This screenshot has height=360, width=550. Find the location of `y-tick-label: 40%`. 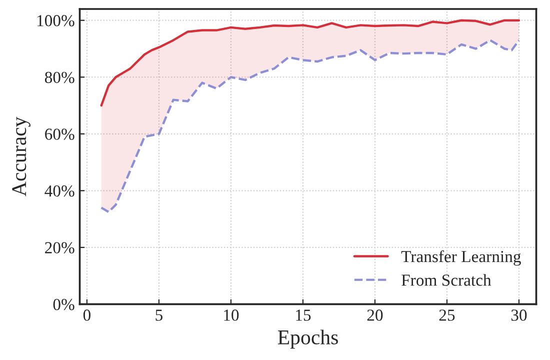

y-tick-label: 40% is located at coordinates (59, 191).